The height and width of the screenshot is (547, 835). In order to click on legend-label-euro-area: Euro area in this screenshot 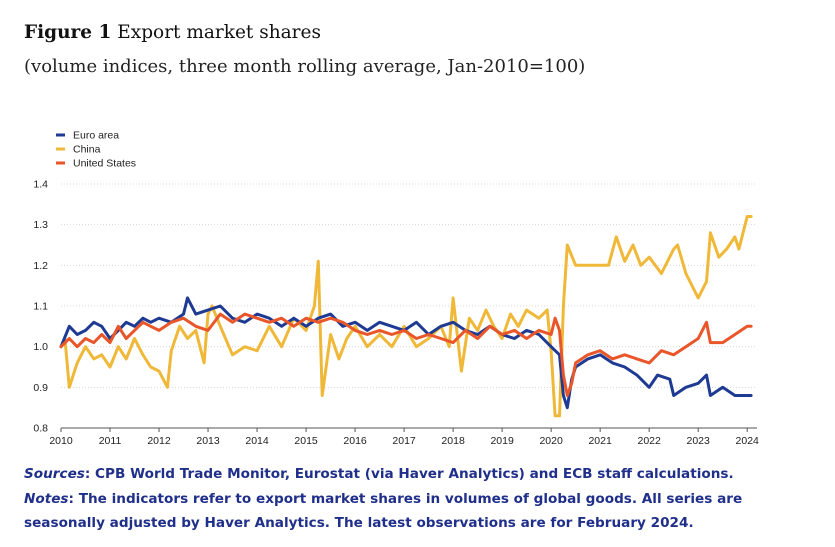, I will do `click(96, 136)`.